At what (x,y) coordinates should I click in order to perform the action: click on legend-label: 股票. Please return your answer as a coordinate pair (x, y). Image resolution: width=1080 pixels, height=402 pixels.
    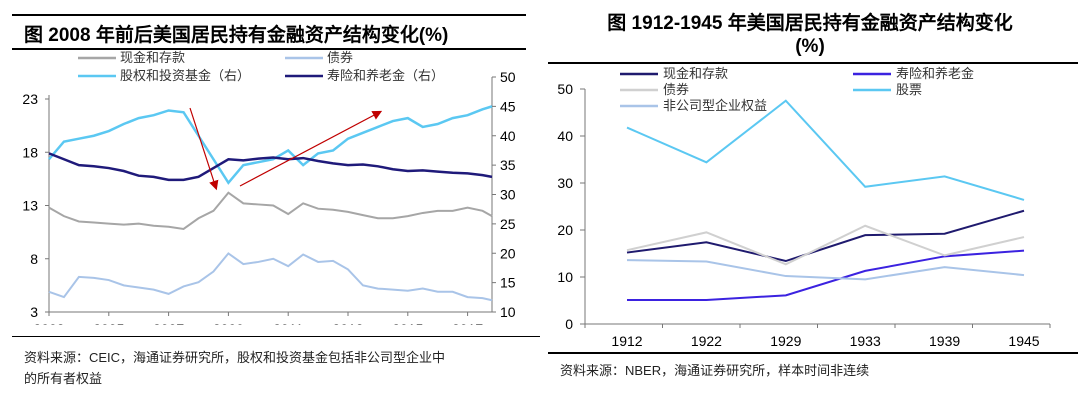
    Looking at the image, I should click on (909, 89).